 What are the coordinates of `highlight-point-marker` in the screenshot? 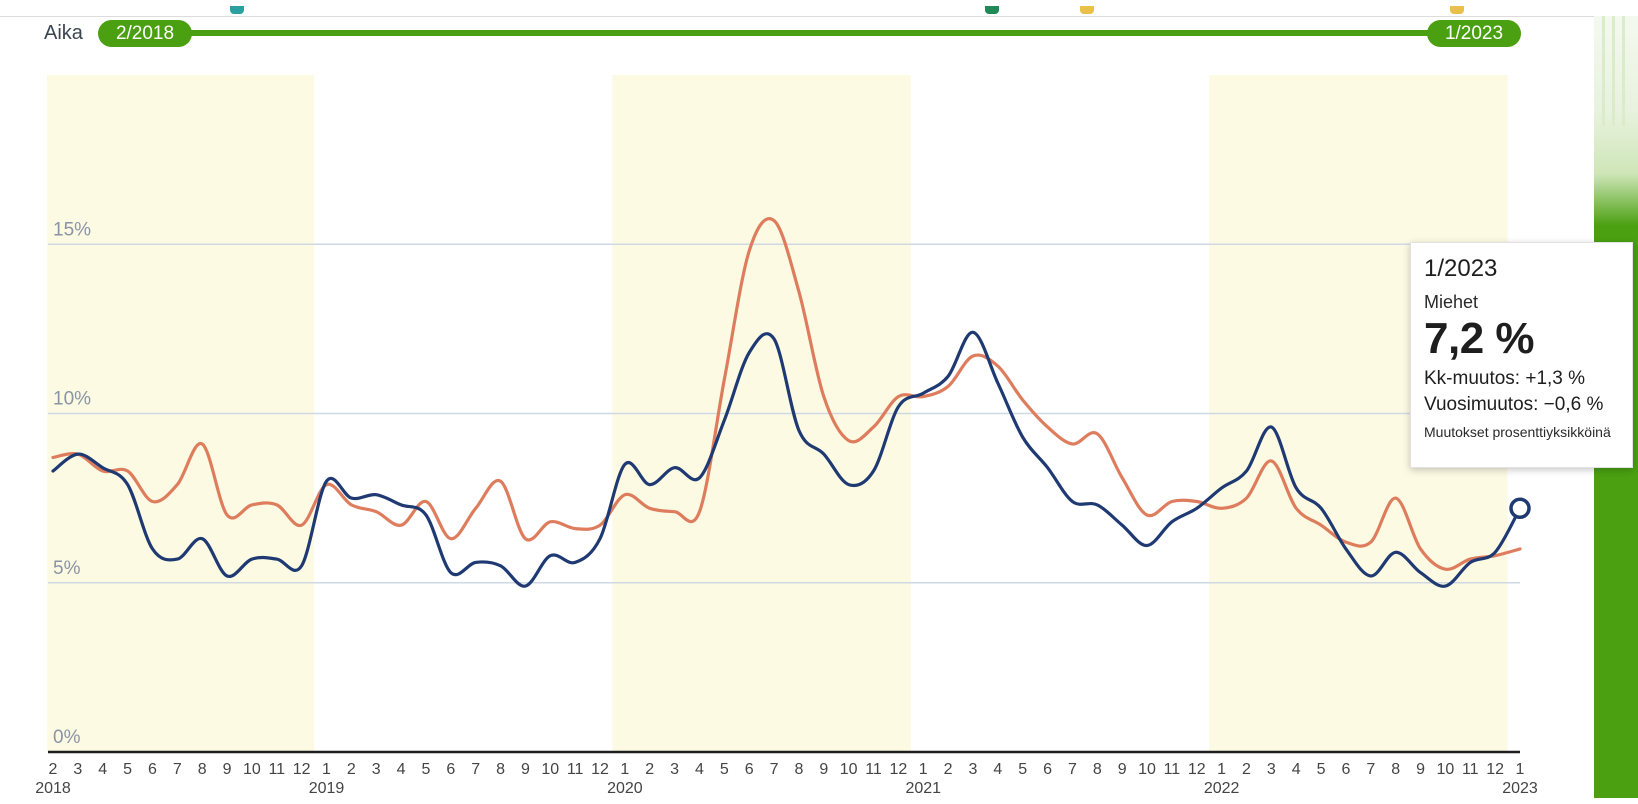 It's located at (1520, 508).